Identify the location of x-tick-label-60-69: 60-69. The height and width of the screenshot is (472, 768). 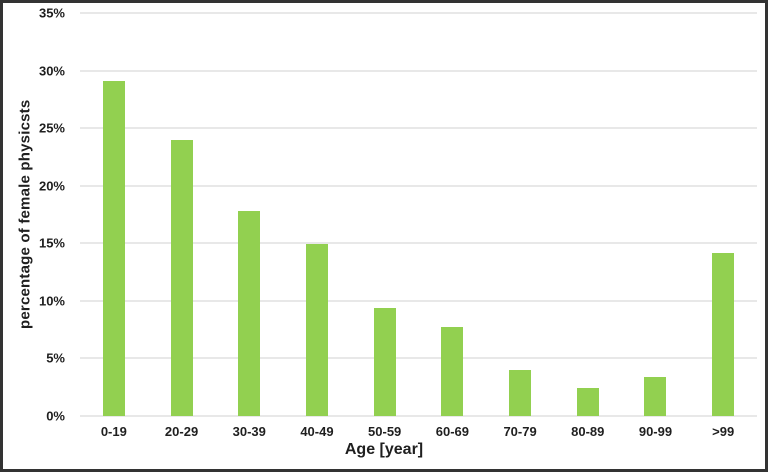
(452, 431).